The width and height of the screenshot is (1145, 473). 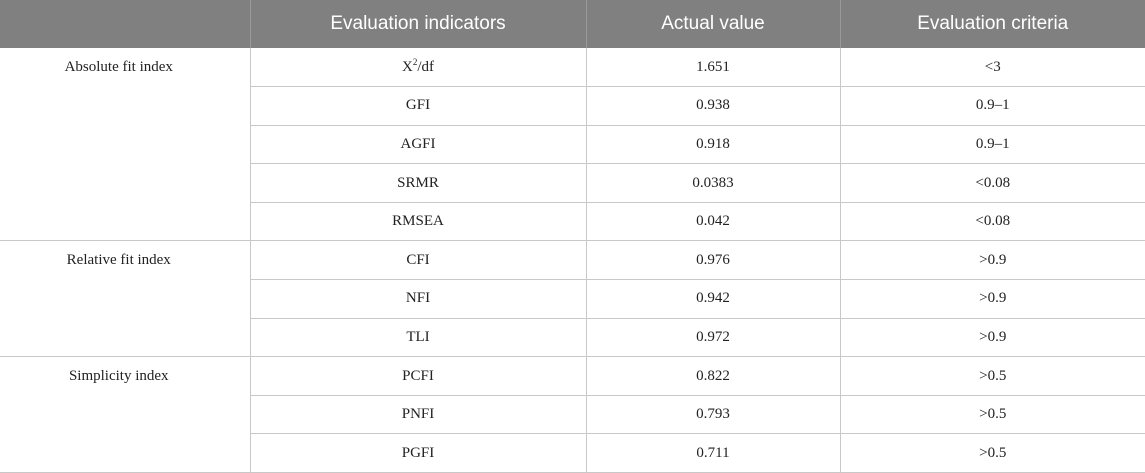 I want to click on indicator-cell: PCFI, so click(x=417, y=376).